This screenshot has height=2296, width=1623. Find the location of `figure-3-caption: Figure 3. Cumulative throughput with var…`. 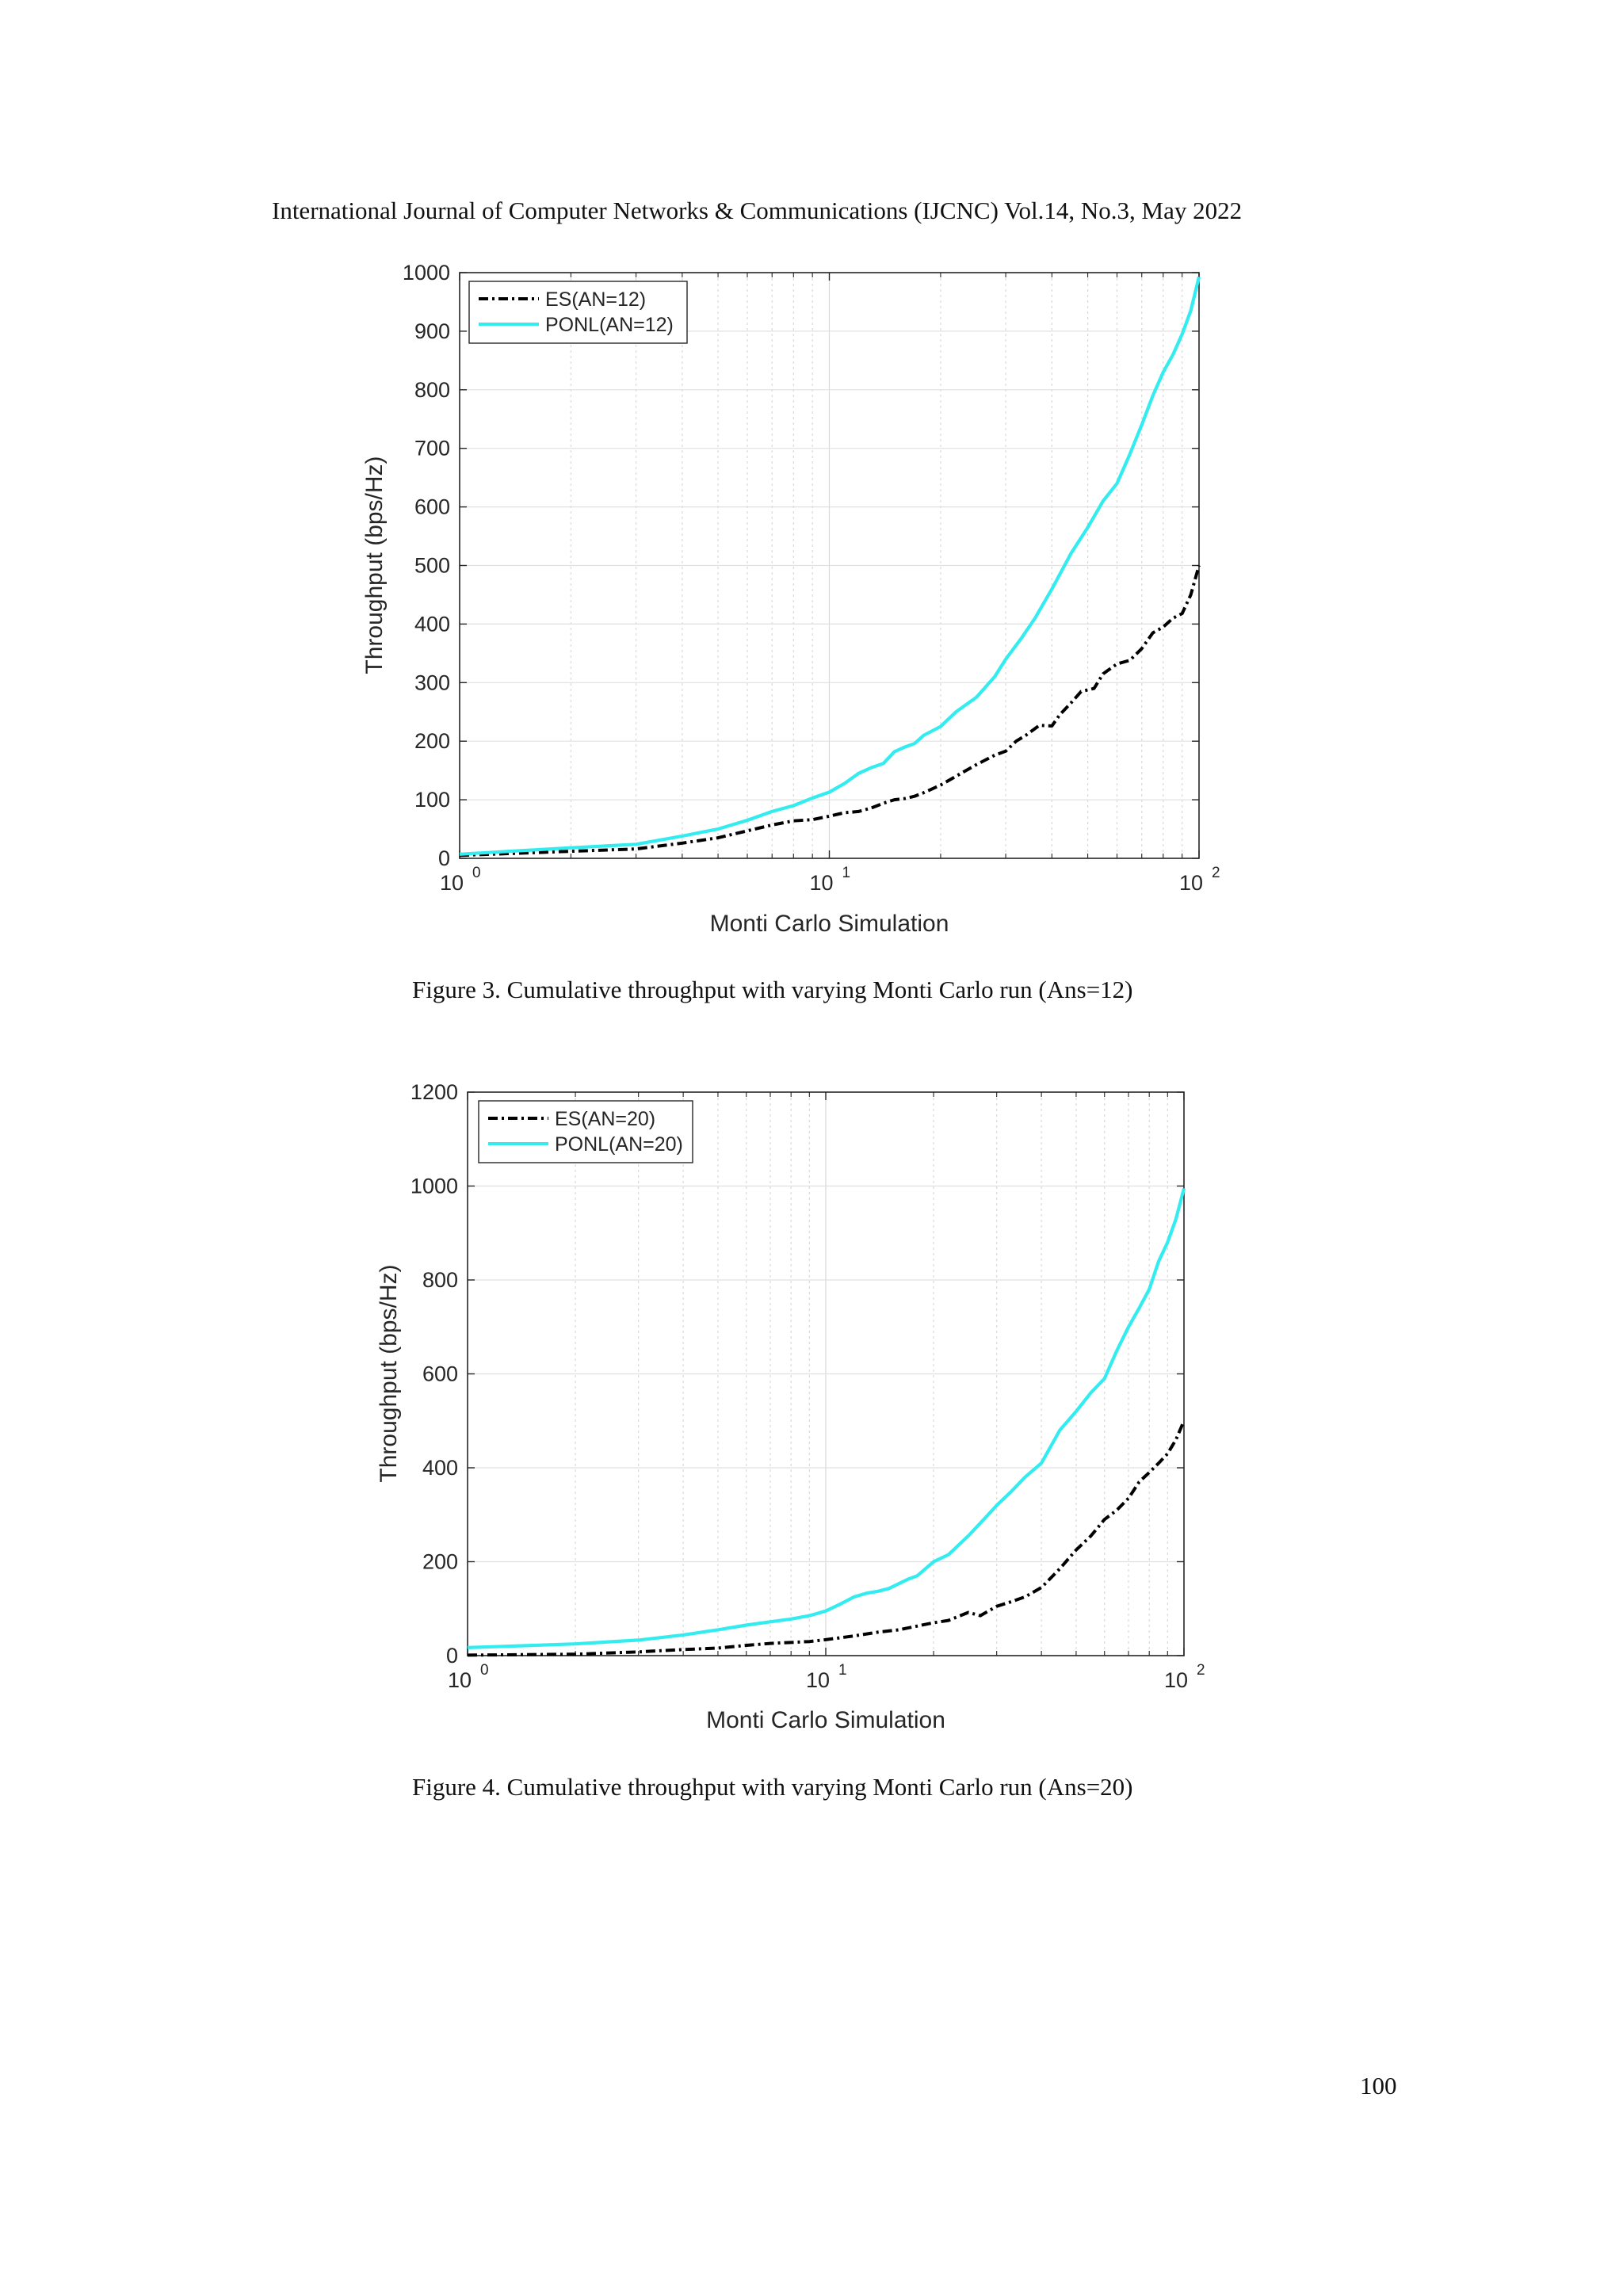

figure-3-caption: Figure 3. Cumulative throughput with var… is located at coordinates (772, 989).